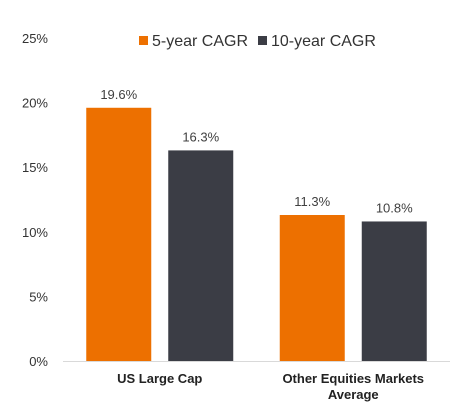  Describe the element at coordinates (35, 38) in the screenshot. I see `y-tick-label: 25%` at that location.